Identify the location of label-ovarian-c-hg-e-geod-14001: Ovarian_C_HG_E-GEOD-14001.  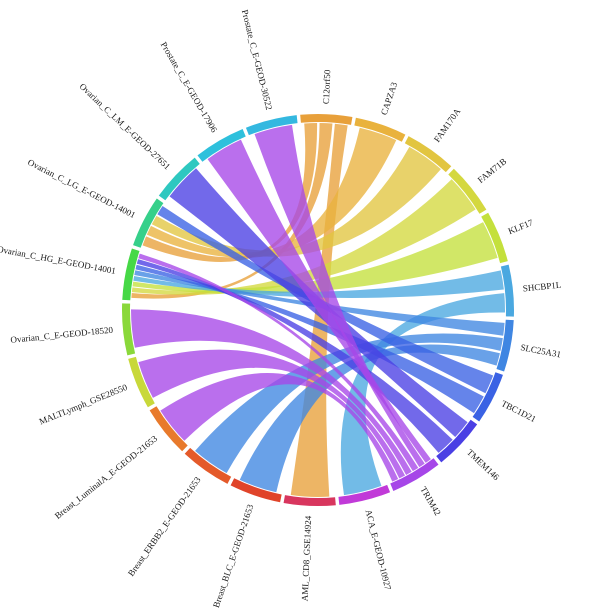
(58, 260).